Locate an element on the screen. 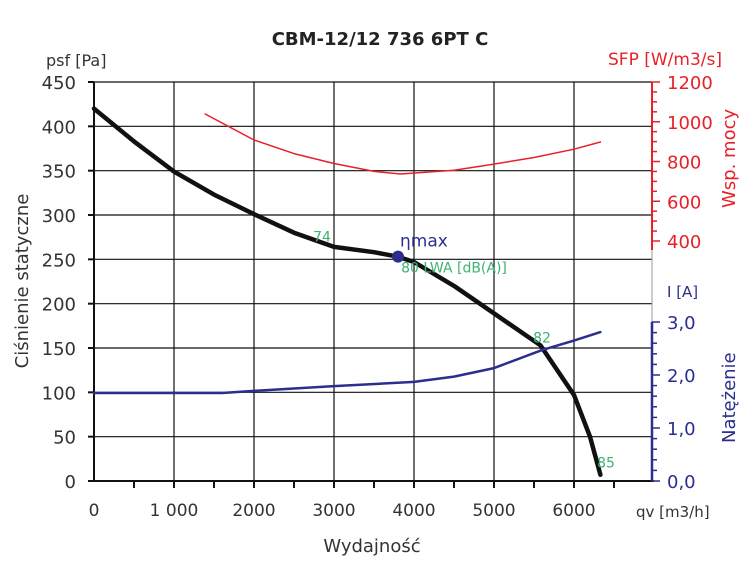 The width and height of the screenshot is (751, 580). x-tick-label: 5000 is located at coordinates (493, 511).